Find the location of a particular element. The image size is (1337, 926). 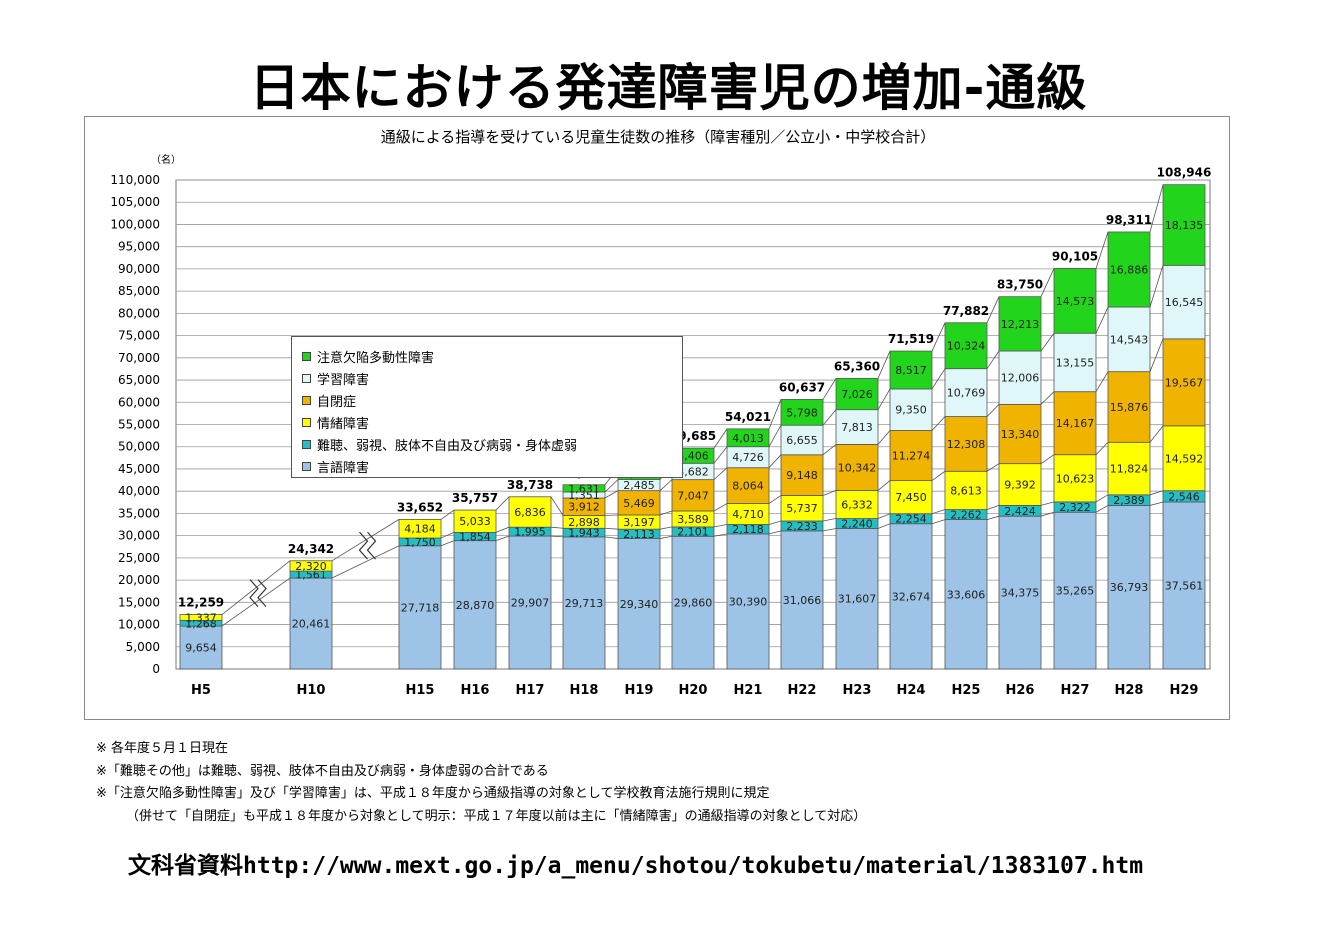

segment-value-label: 1,854 is located at coordinates (475, 537).